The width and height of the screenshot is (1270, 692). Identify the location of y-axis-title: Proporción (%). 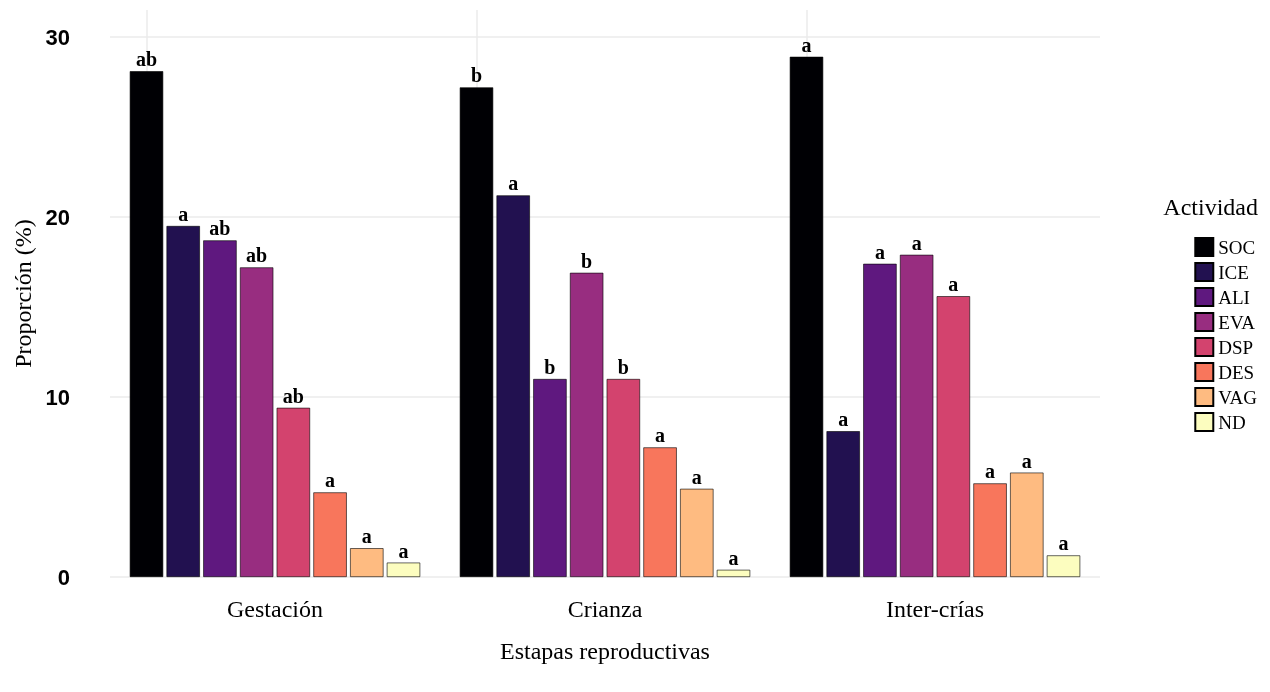
(22, 293).